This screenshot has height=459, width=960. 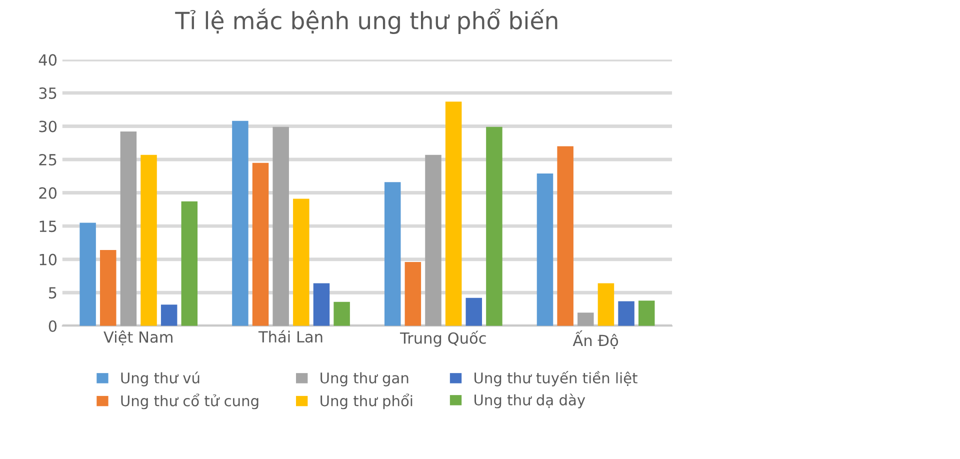 I want to click on y-tick-label: 30, so click(x=48, y=126).